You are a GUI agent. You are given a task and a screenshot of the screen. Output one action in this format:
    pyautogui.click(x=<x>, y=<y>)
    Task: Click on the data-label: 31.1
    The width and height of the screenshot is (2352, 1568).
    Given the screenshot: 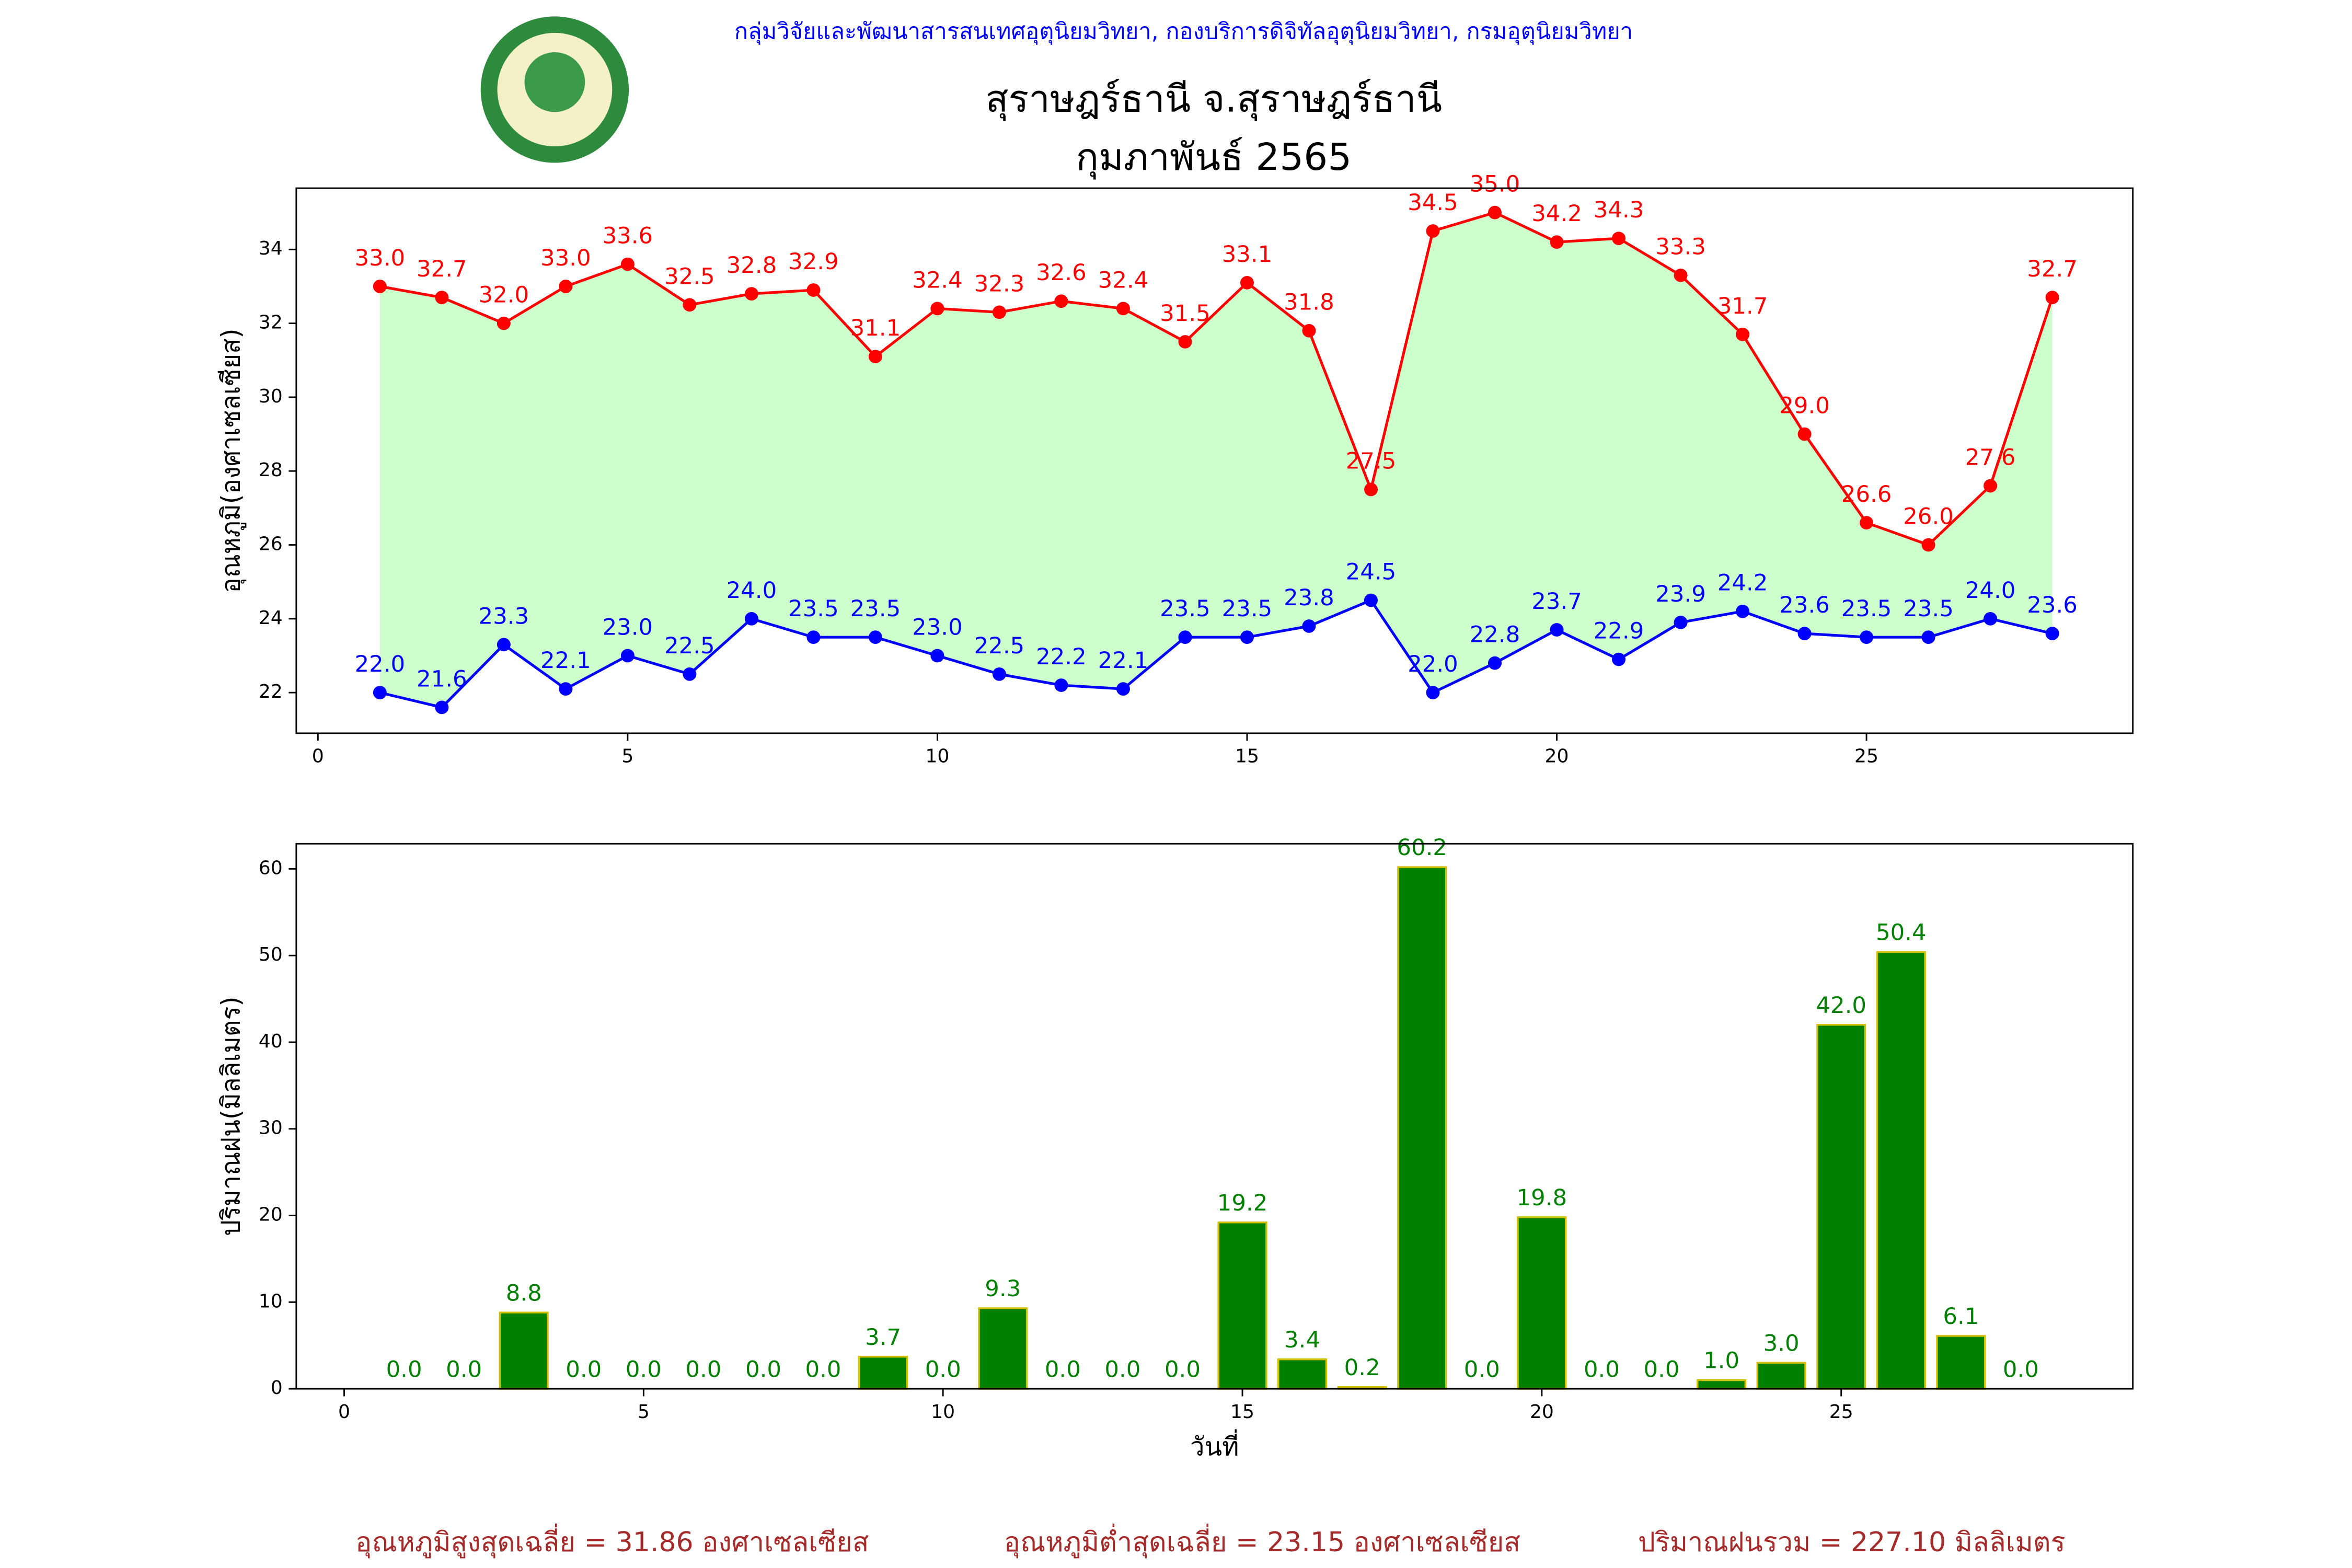 What is the action you would take?
    pyautogui.click(x=875, y=328)
    